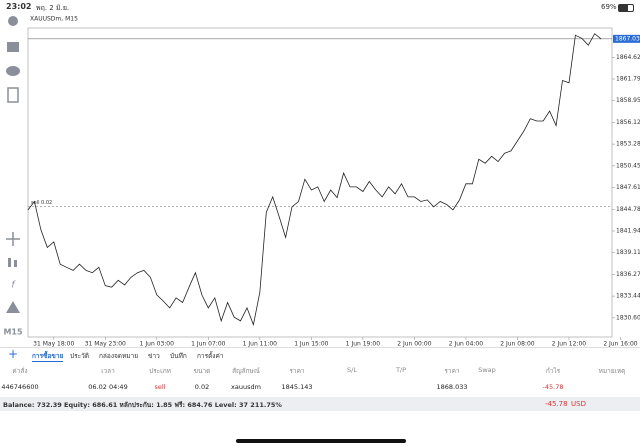 The image size is (640, 447). Describe the element at coordinates (13, 354) in the screenshot. I see `add-button: +` at that location.